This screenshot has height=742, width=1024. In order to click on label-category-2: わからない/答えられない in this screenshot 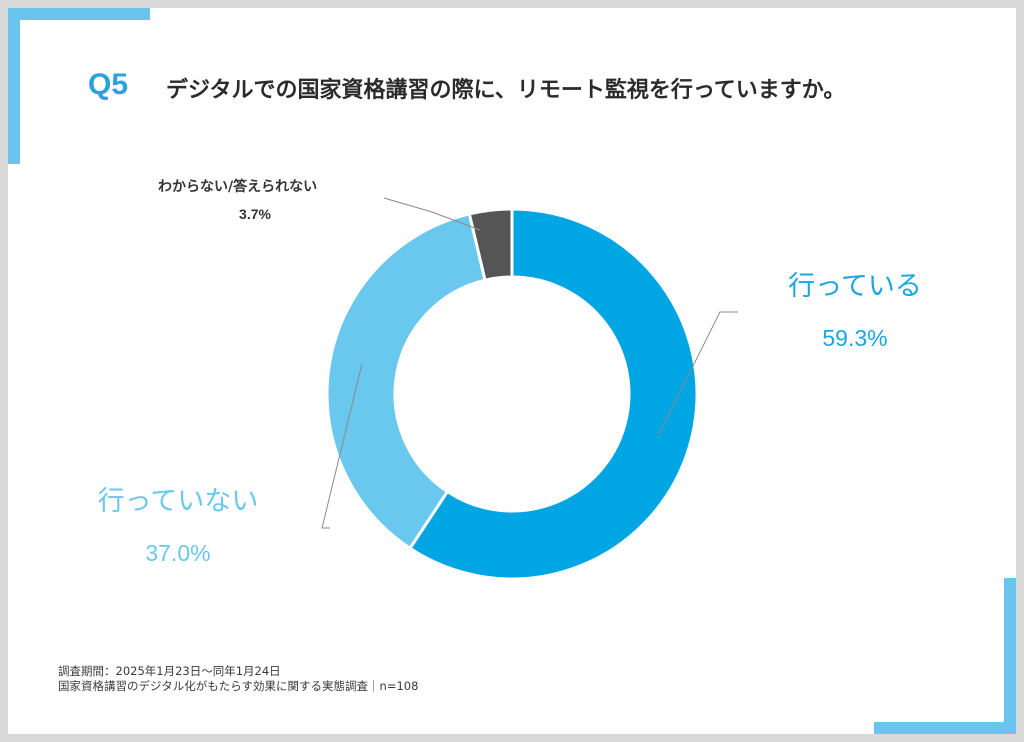, I will do `click(237, 186)`.